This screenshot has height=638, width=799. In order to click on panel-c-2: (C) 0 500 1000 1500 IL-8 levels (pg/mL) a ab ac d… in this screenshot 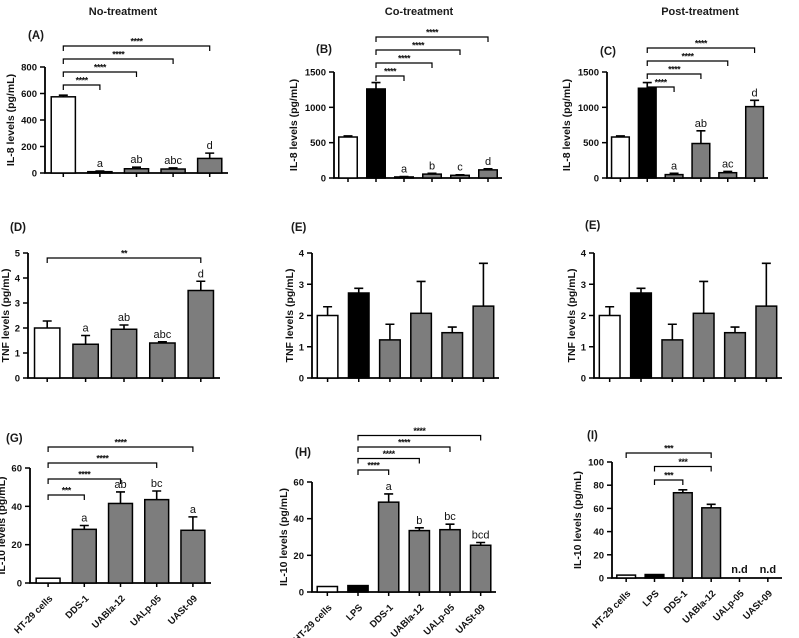, I will do `click(665, 120)`.